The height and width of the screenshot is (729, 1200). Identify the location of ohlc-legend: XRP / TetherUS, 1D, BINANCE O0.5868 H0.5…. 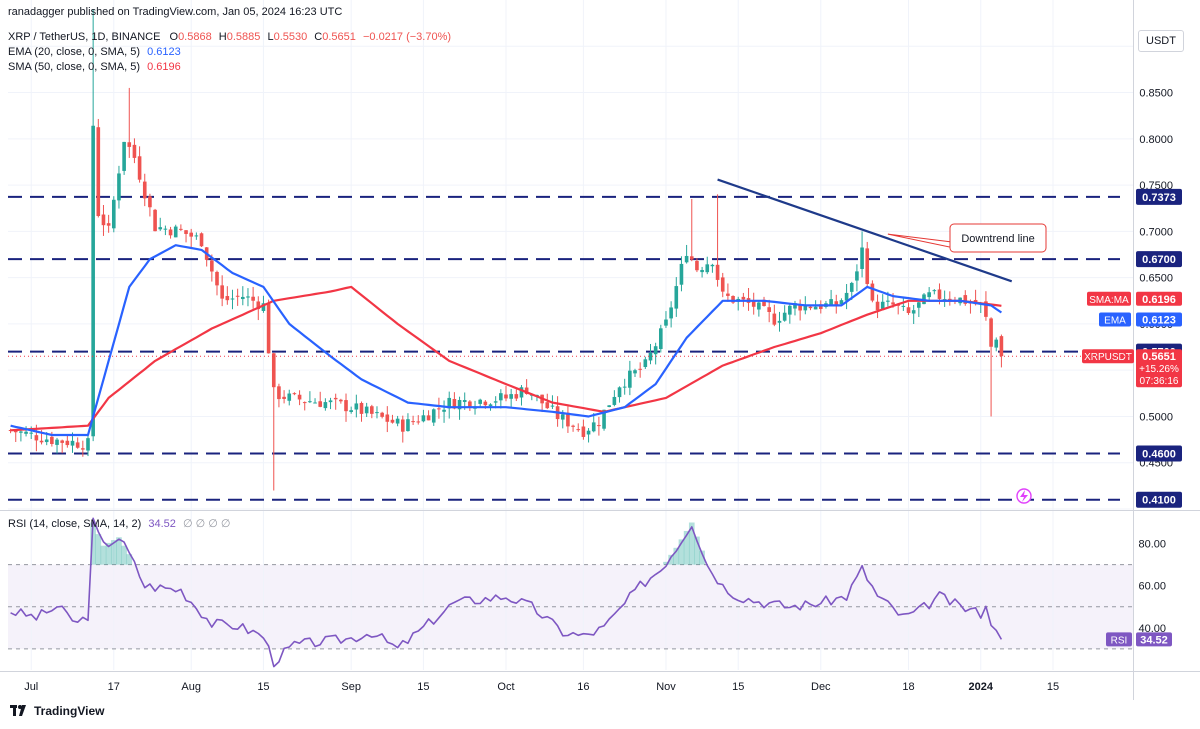
(229, 37).